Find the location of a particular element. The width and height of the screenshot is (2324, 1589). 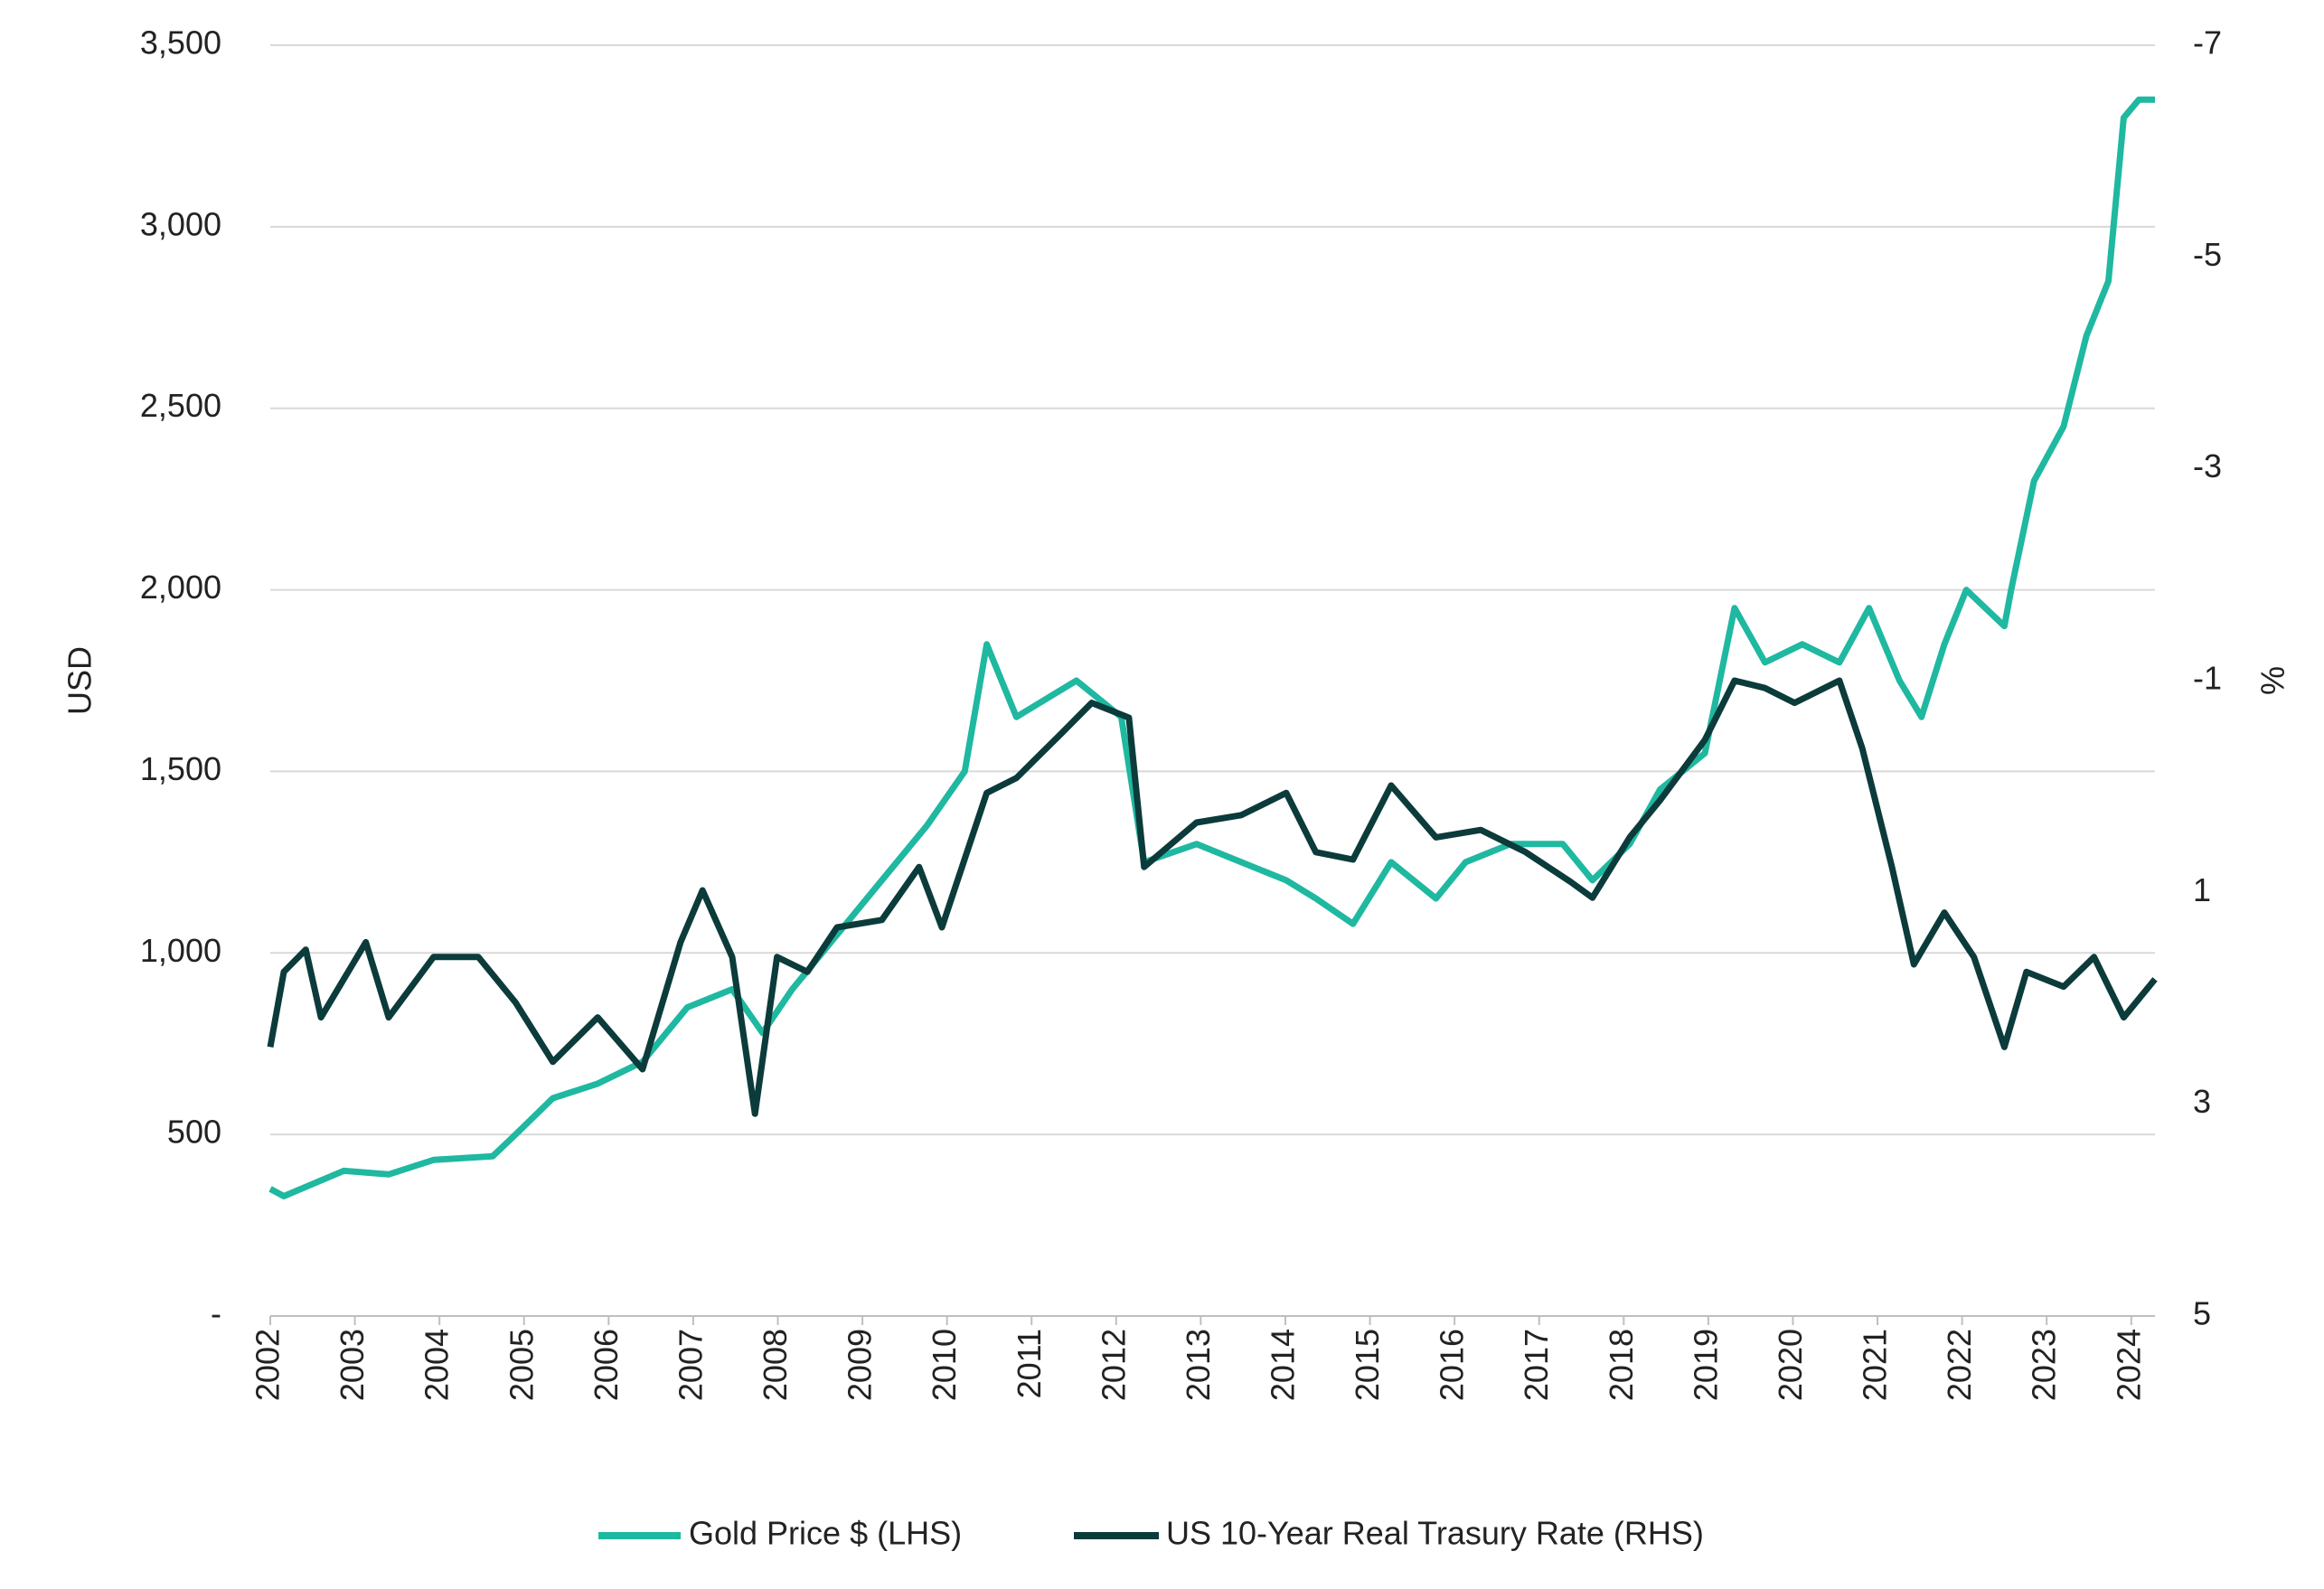

y2-tick-label: -5 is located at coordinates (2207, 255).